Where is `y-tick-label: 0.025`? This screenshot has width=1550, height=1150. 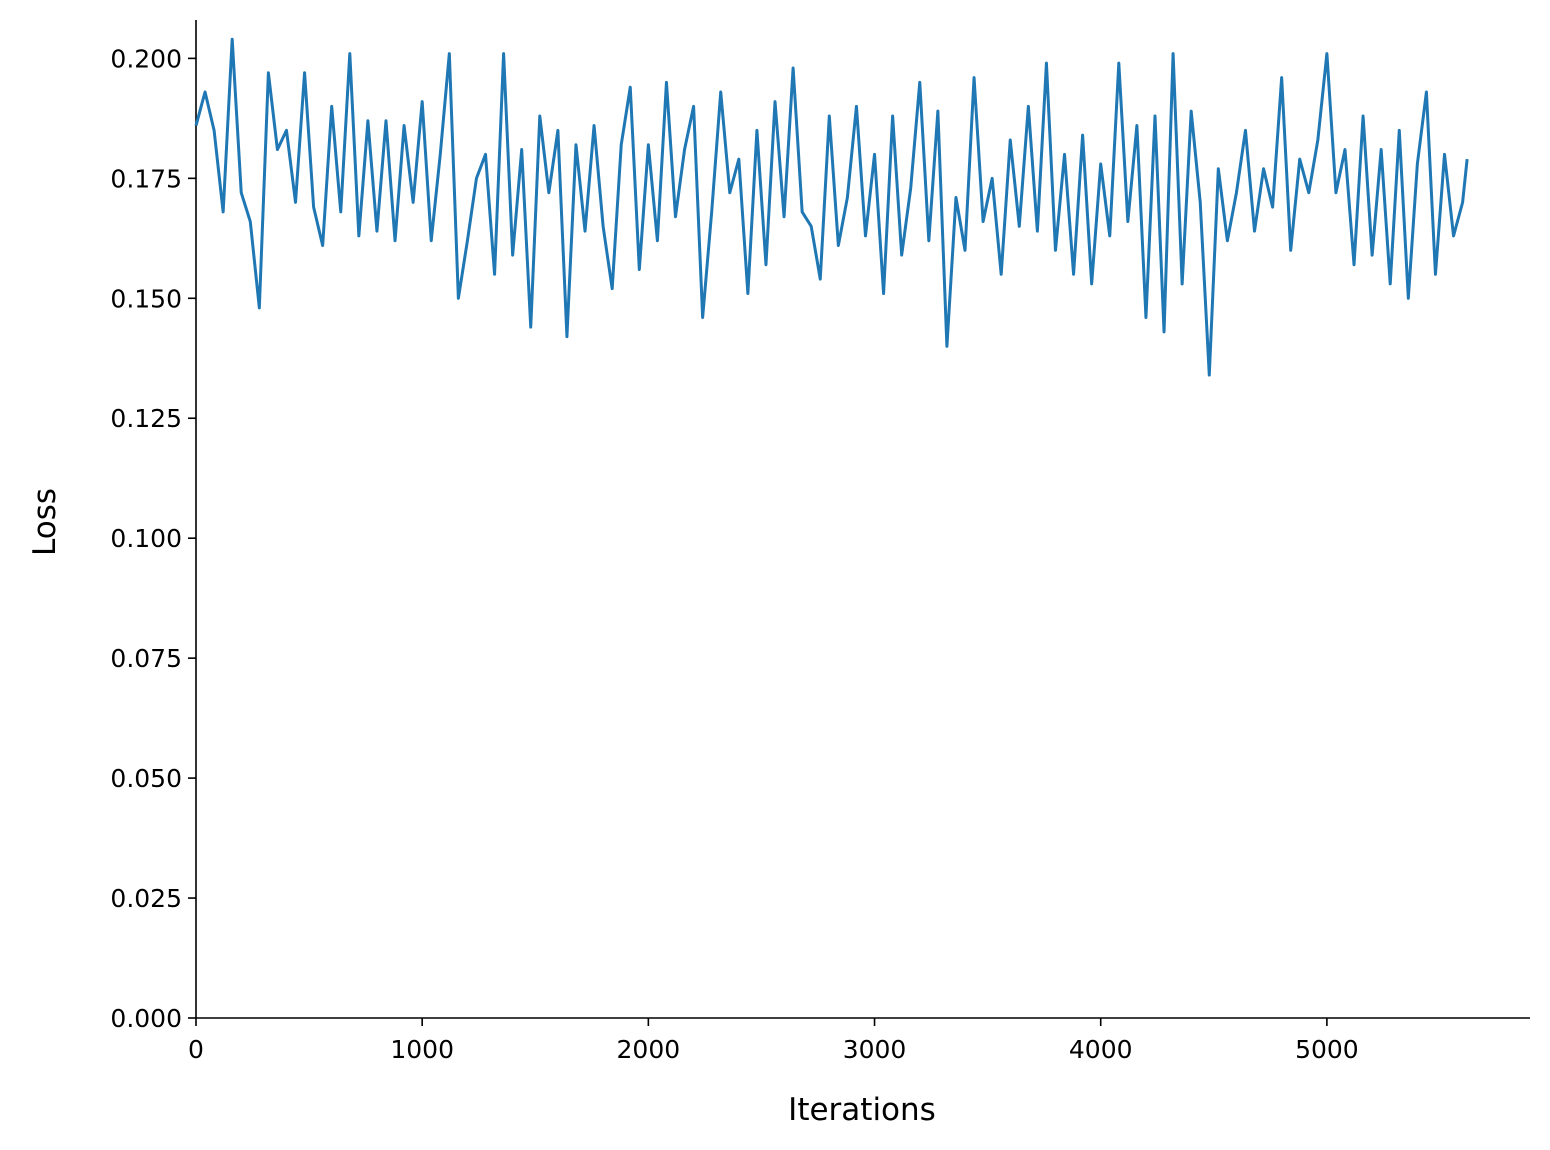 y-tick-label: 0.025 is located at coordinates (146, 898).